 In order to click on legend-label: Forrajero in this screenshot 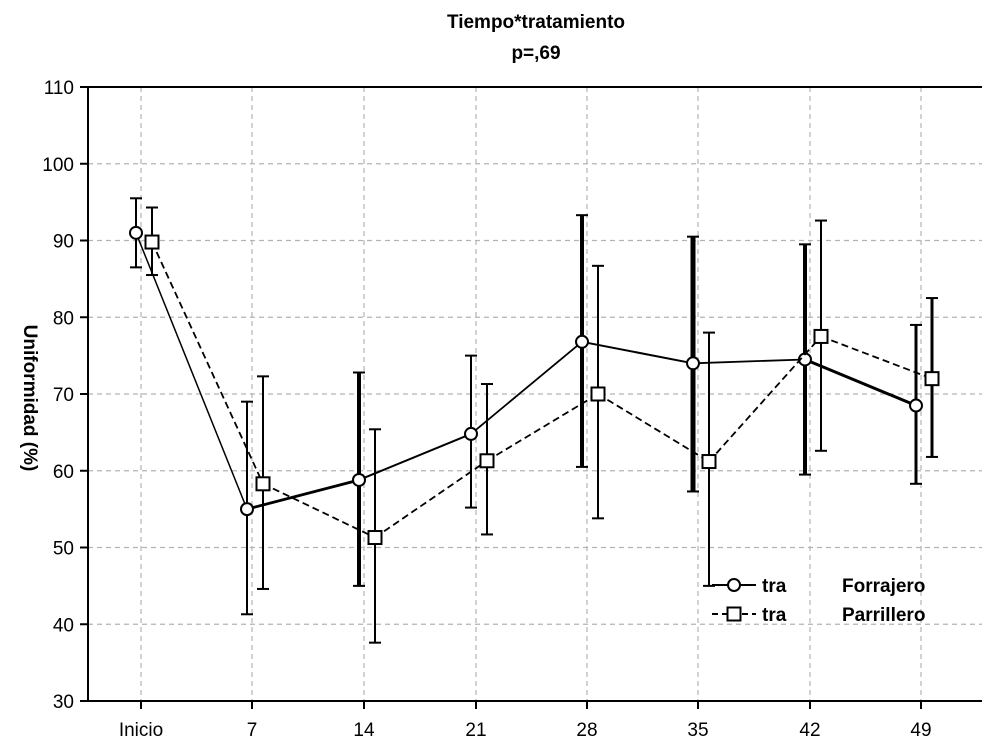, I will do `click(883, 586)`.